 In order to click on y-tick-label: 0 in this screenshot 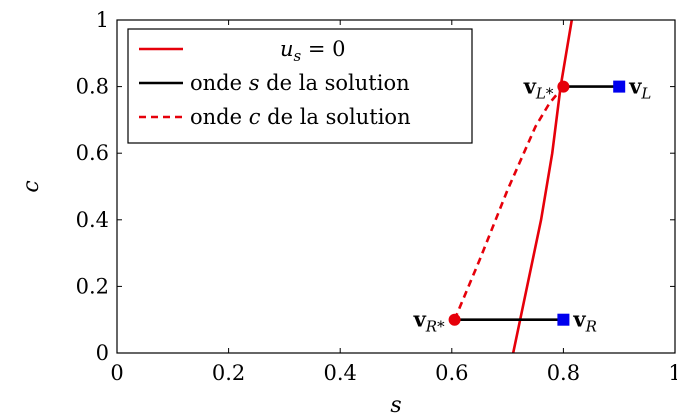, I will do `click(102, 353)`.